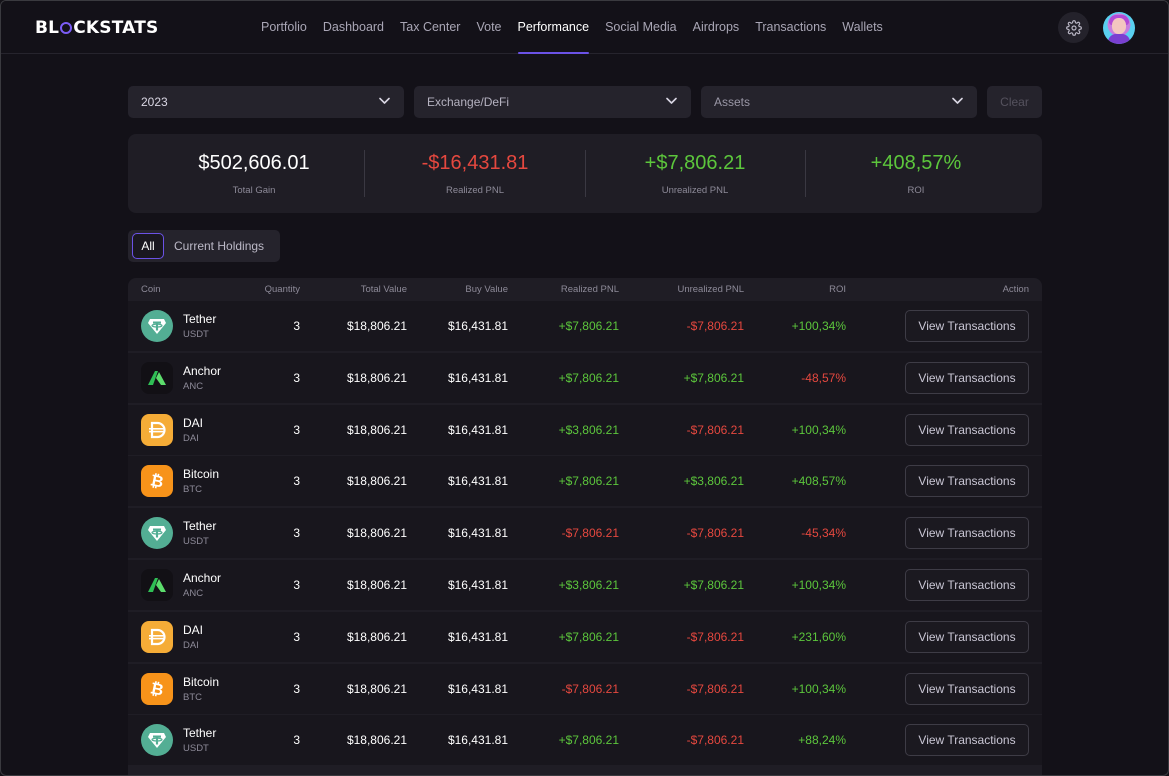 This screenshot has width=1169, height=776. Describe the element at coordinates (552, 102) in the screenshot. I see `source-select: Exchange/DeFi` at that location.